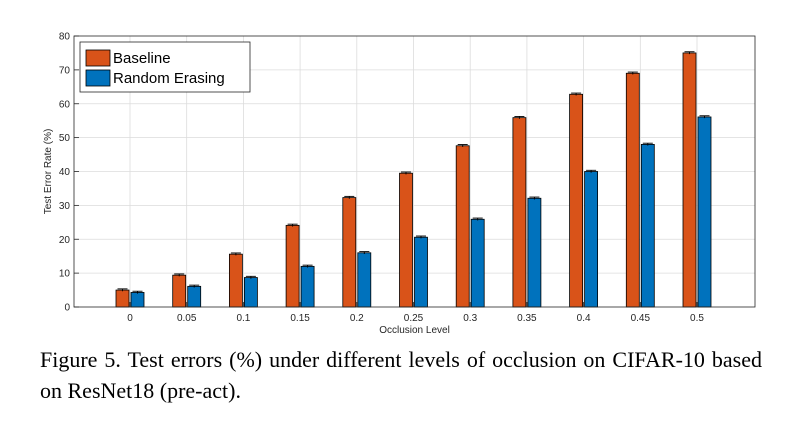  What do you see at coordinates (527, 318) in the screenshot?
I see `x-tick-label: 0.35` at bounding box center [527, 318].